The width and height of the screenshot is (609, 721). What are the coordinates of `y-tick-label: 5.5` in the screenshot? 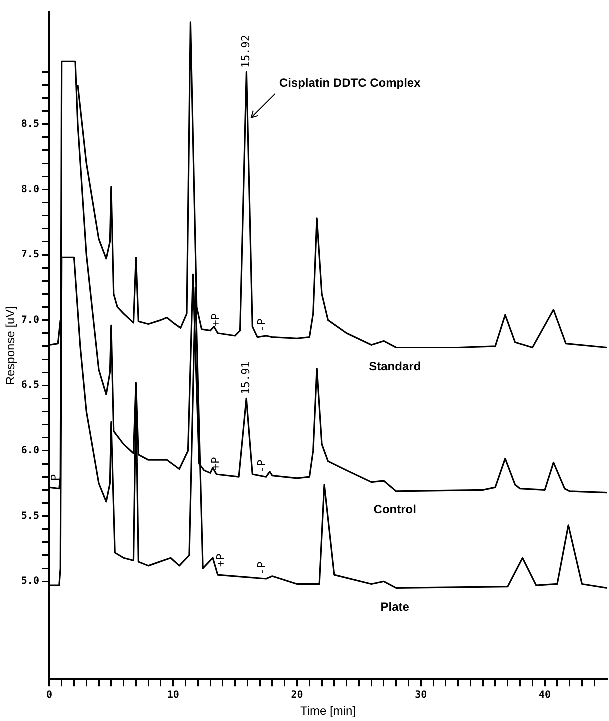 It's located at (30, 516).